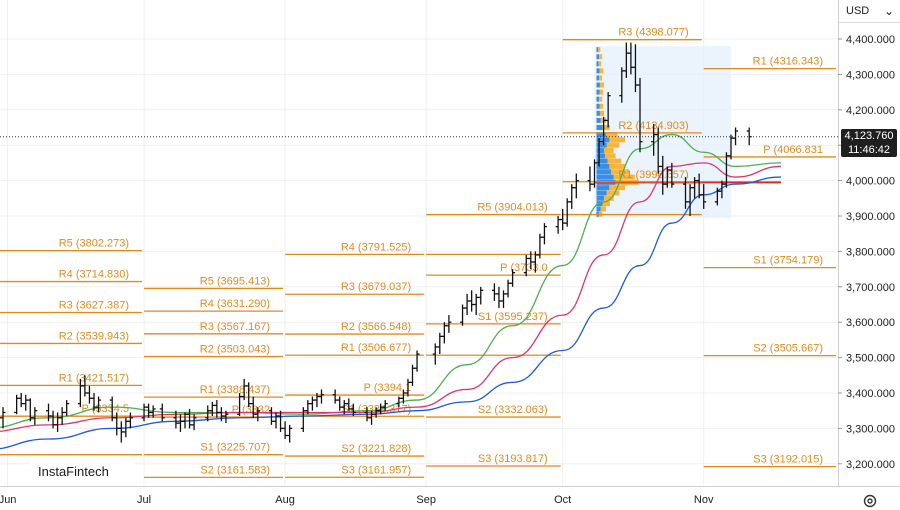 The height and width of the screenshot is (510, 900). I want to click on pivot-label-s1: S1 (3754.179), so click(788, 261).